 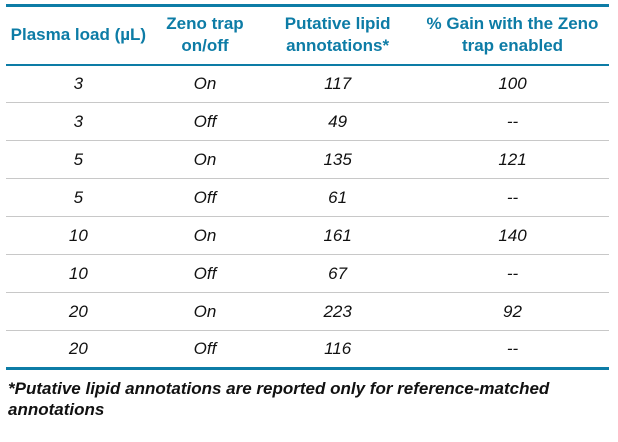 I want to click on table-cell: 92, so click(x=512, y=311).